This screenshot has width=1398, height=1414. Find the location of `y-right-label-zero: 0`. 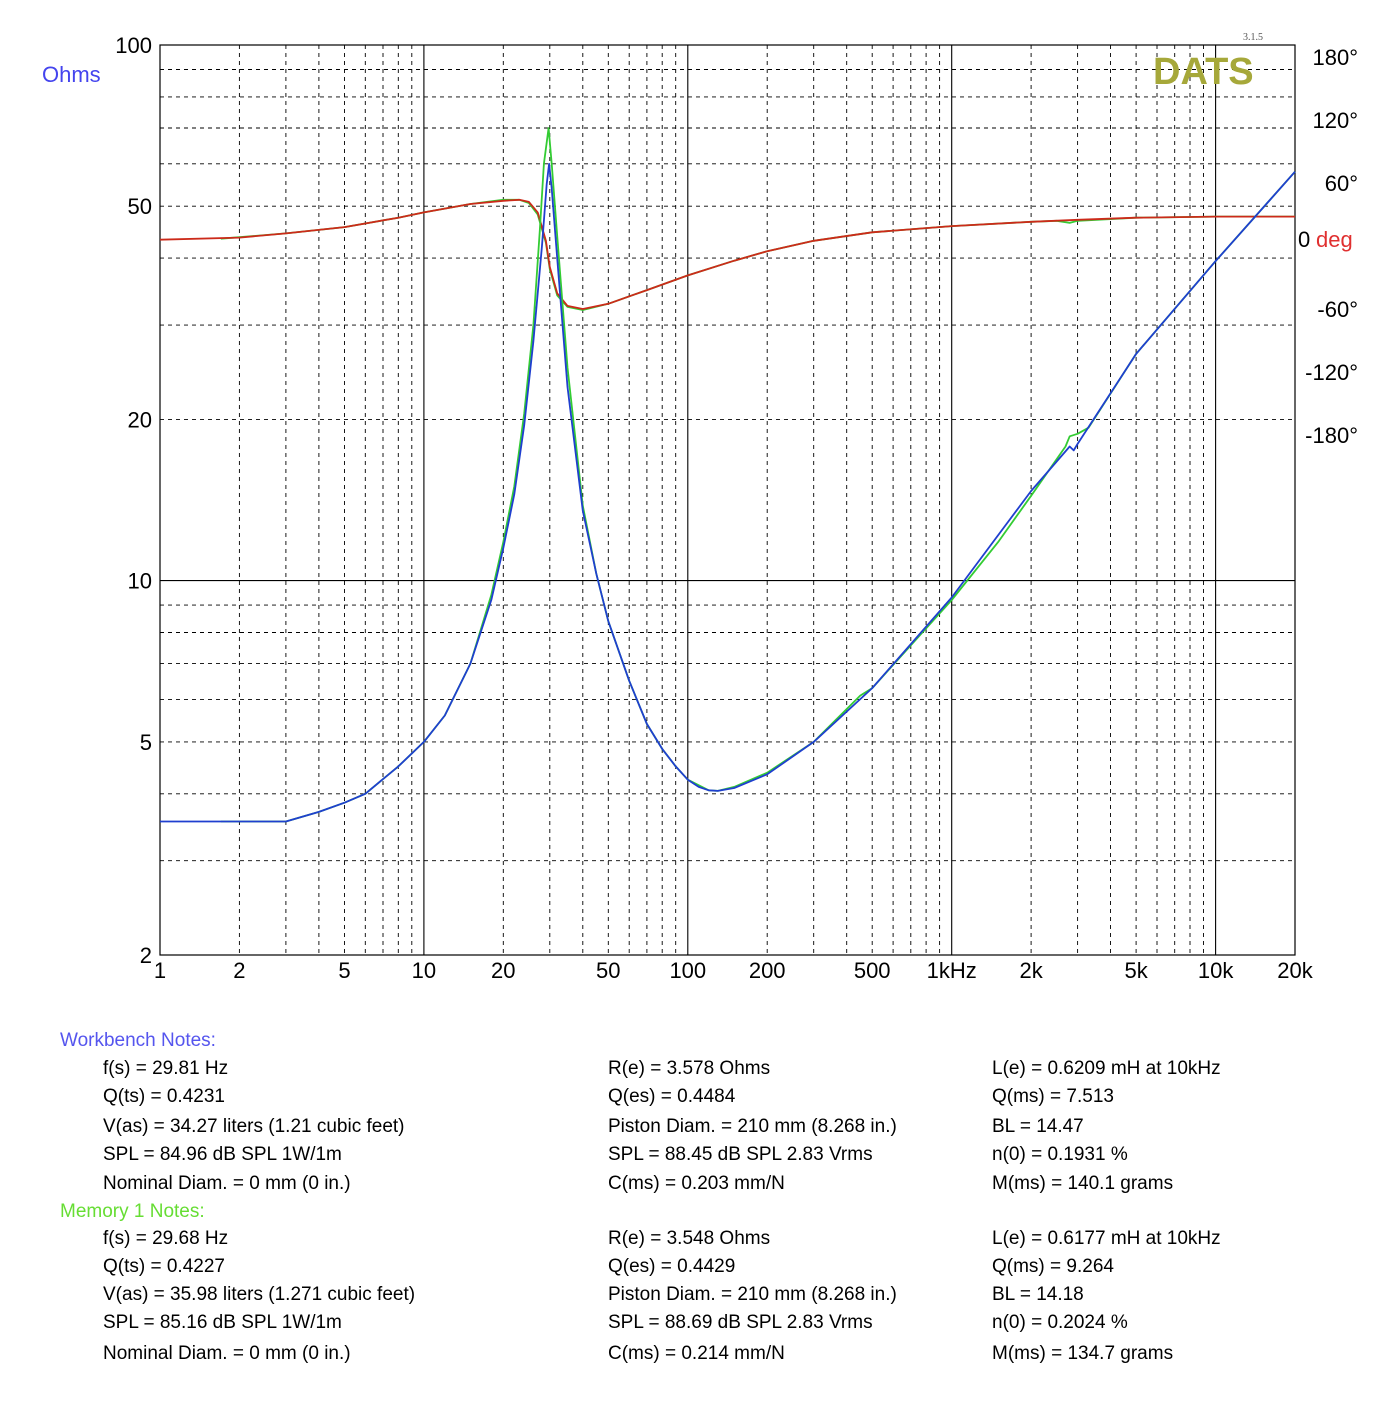

y-right-label-zero: 0 is located at coordinates (1304, 239).